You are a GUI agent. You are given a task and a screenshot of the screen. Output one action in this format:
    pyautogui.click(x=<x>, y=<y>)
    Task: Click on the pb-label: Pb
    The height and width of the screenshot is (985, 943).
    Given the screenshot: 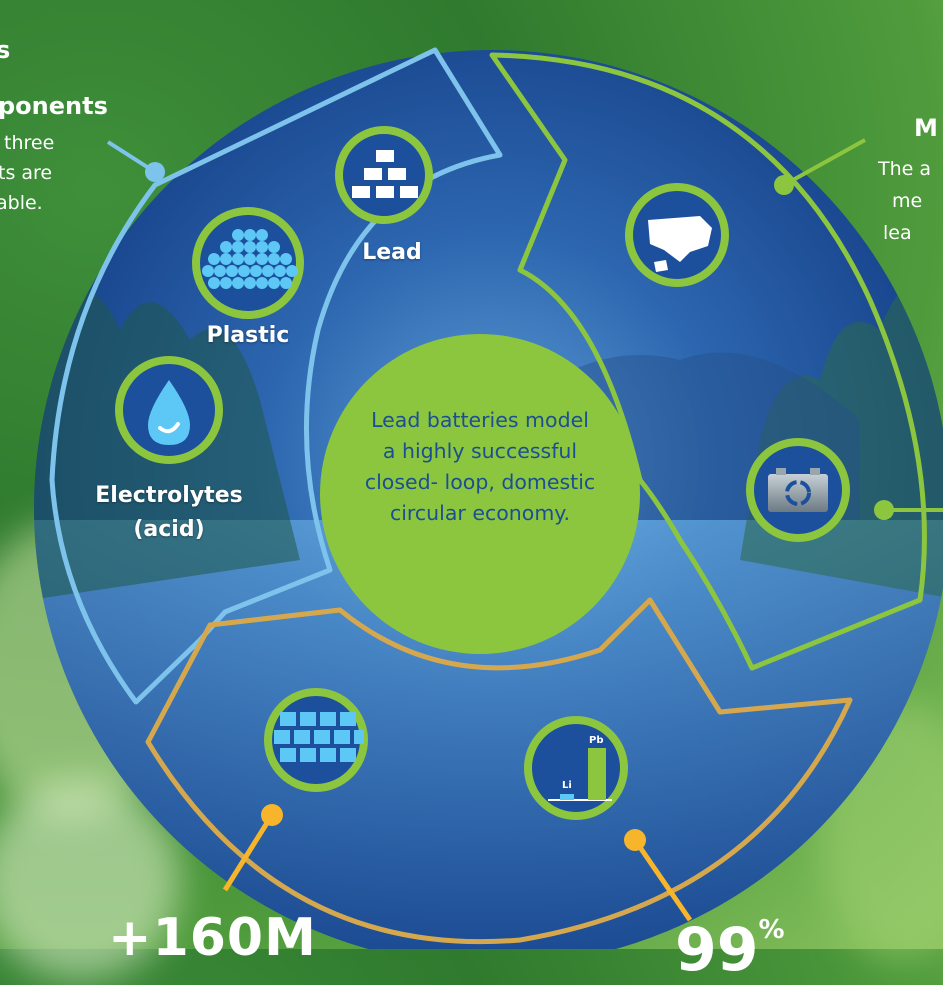 What is the action you would take?
    pyautogui.click(x=596, y=740)
    